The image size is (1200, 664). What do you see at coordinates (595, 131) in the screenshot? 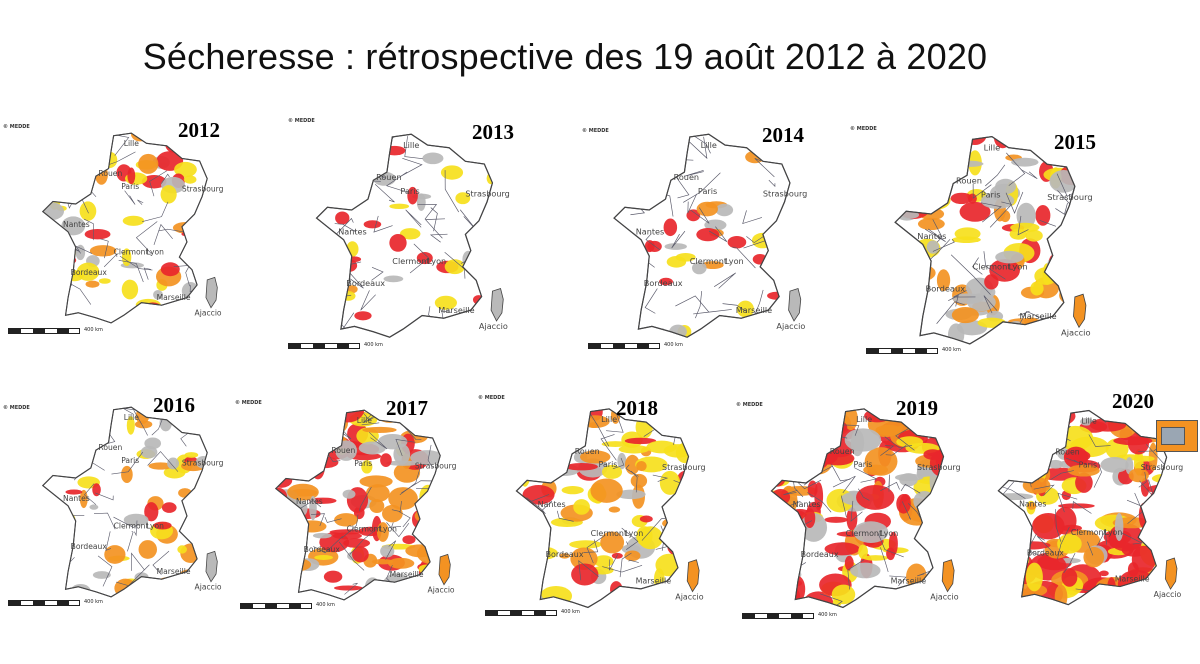
I see `copyright-label: © MEDDE` at bounding box center [595, 131].